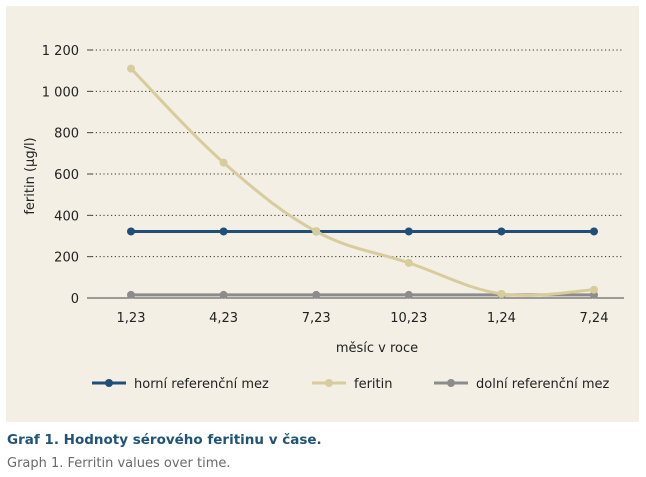 This screenshot has height=477, width=646. What do you see at coordinates (66, 134) in the screenshot?
I see `y-tick-label: 800` at bounding box center [66, 134].